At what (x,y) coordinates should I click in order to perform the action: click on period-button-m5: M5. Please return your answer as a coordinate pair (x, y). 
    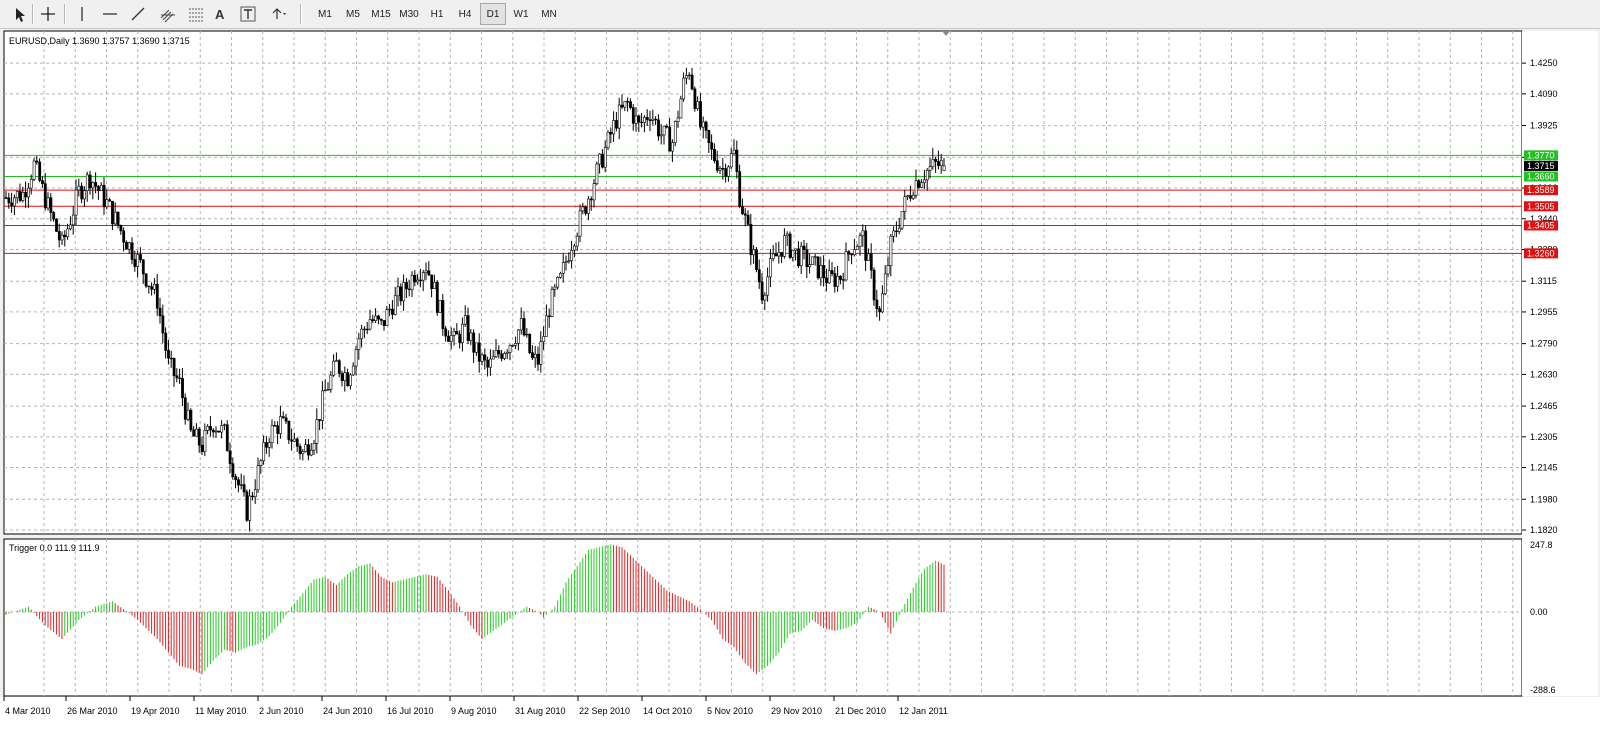
    Looking at the image, I should click on (353, 14).